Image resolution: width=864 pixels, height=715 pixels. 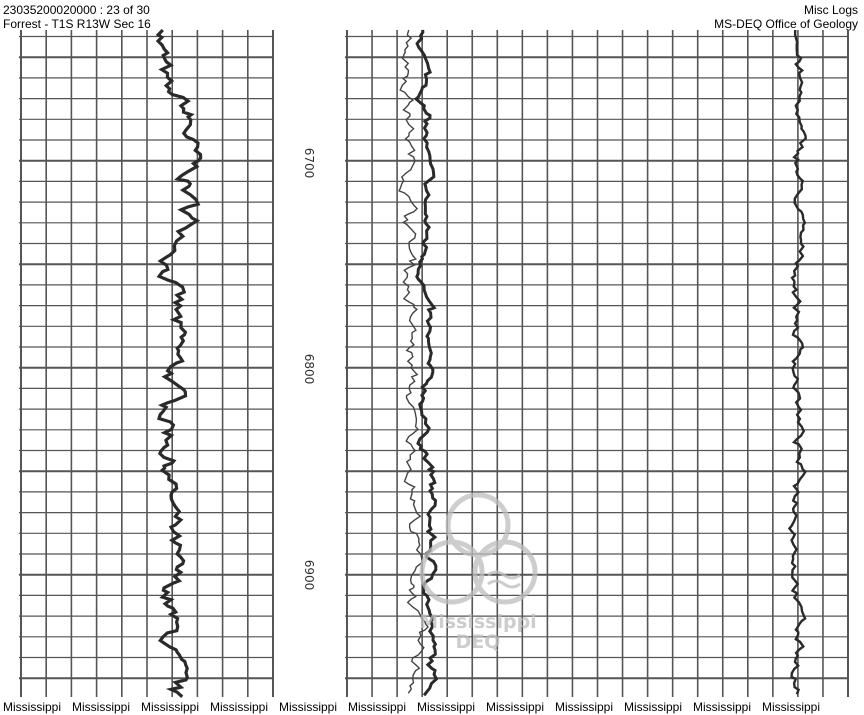 I want to click on doc-type-label: Misc Logs, so click(x=830, y=10).